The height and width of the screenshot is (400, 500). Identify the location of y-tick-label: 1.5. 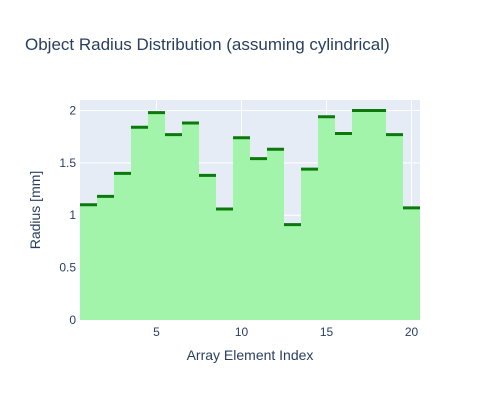
(67, 163).